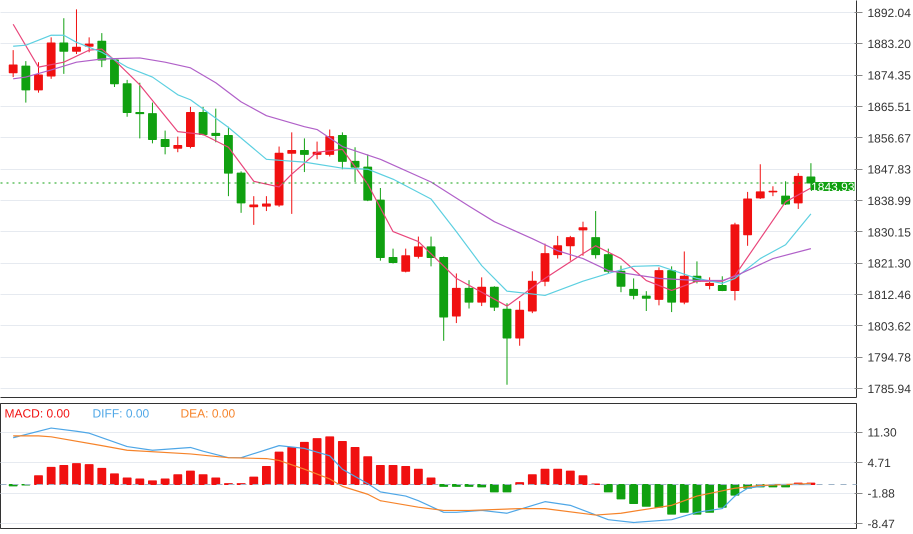 The height and width of the screenshot is (534, 913). I want to click on y-tick-label: 1838.99, so click(890, 201).